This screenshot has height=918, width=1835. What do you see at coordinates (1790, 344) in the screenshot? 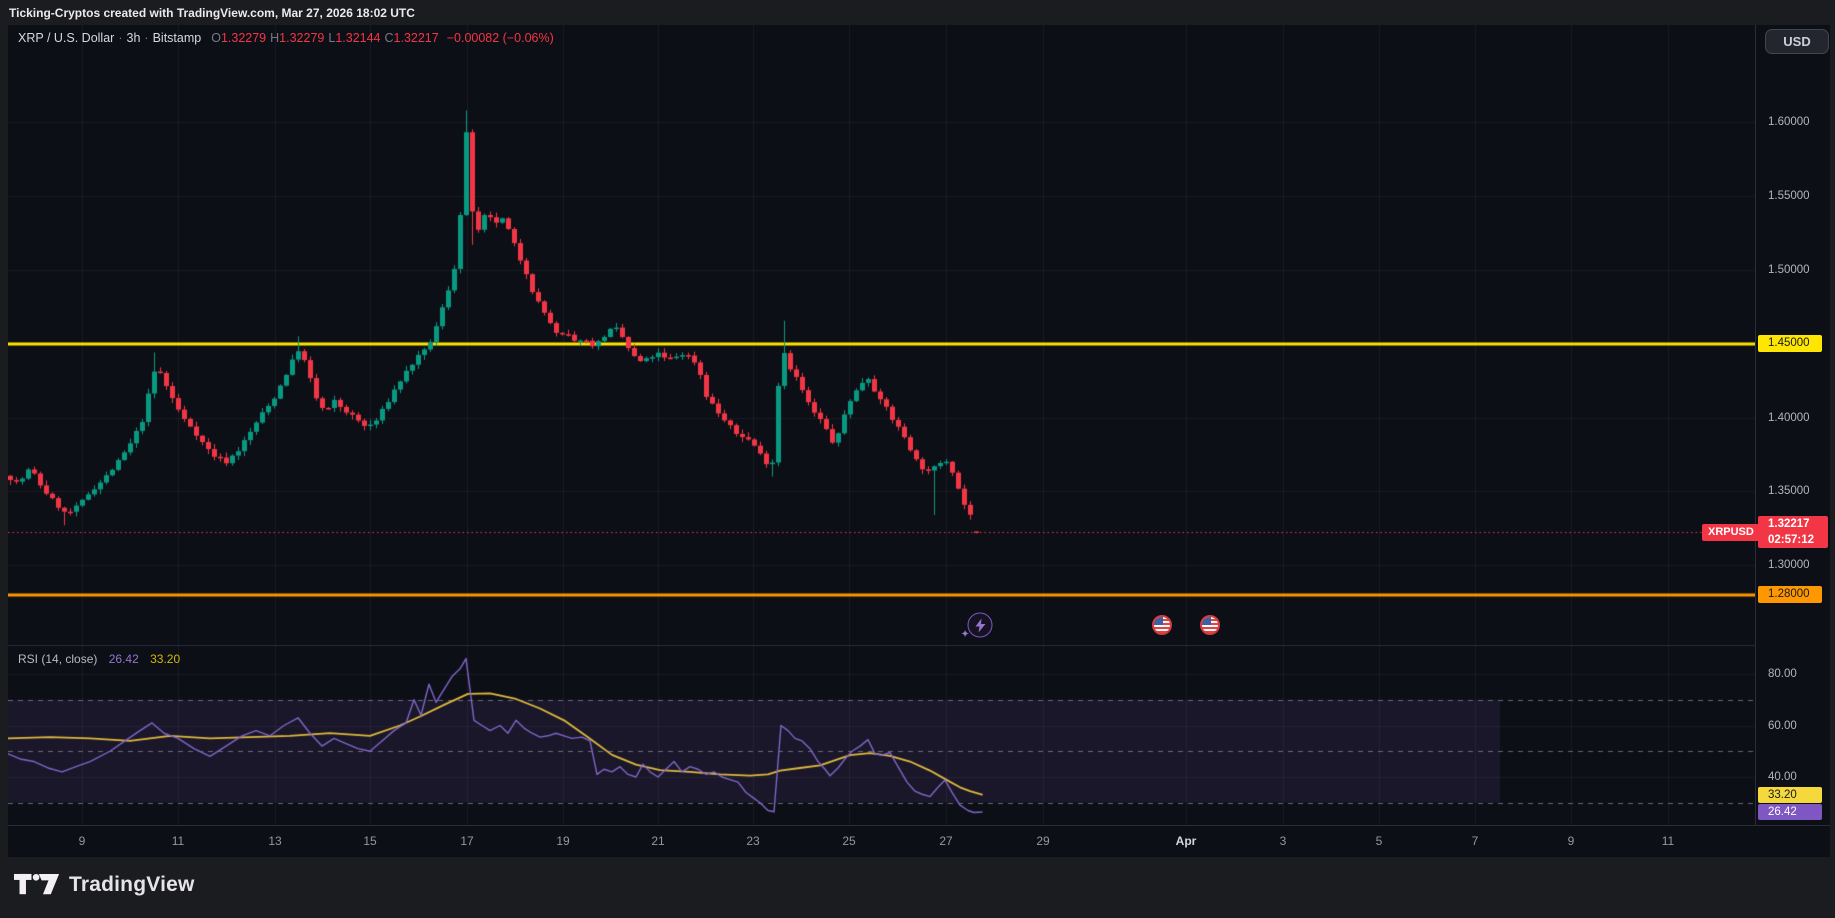
I see `price-level-badge: 1.45000` at bounding box center [1790, 344].